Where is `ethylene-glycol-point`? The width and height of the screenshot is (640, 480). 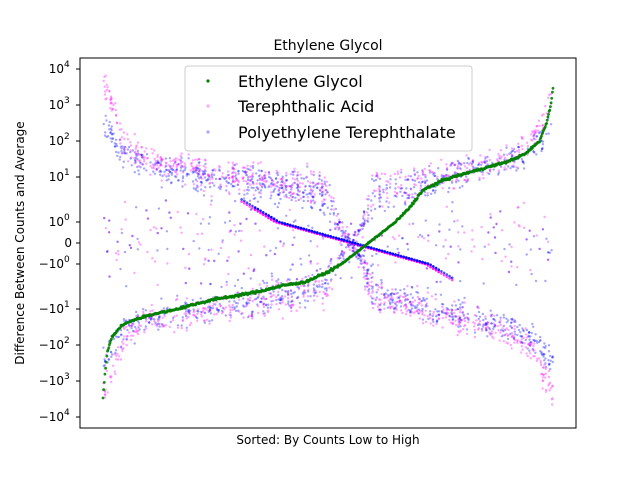
ethylene-glycol-point is located at coordinates (105, 368).